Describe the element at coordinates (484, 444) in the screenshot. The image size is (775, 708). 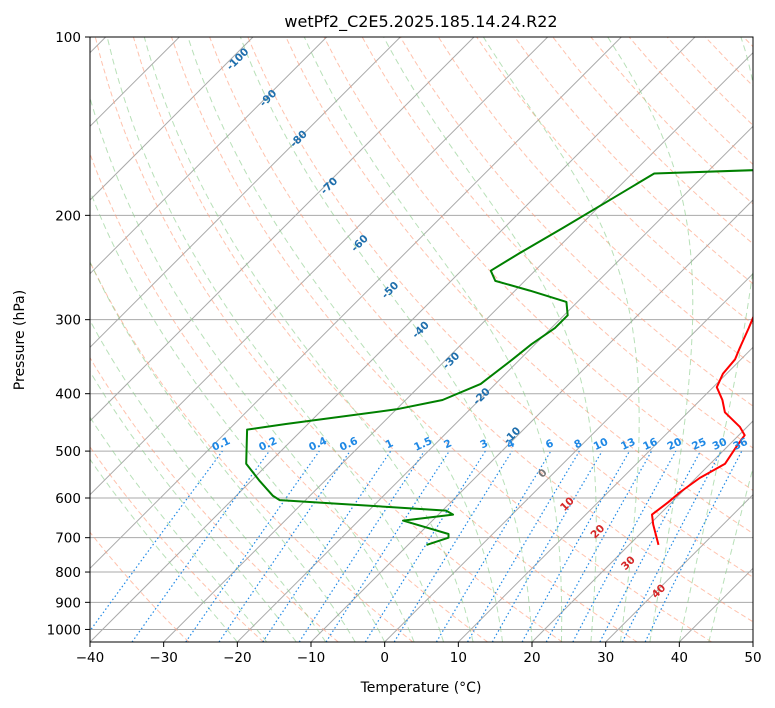
I see `mixing-ratio-label: 3` at that location.